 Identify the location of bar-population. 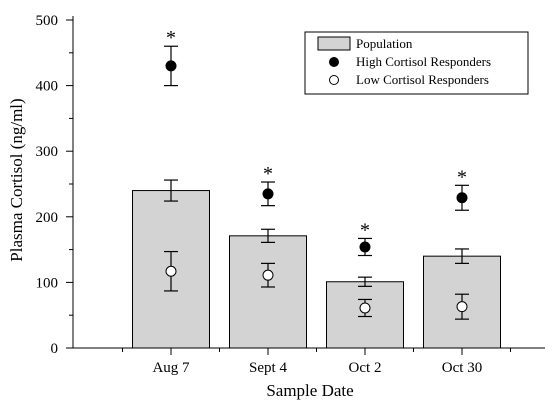
(268, 292).